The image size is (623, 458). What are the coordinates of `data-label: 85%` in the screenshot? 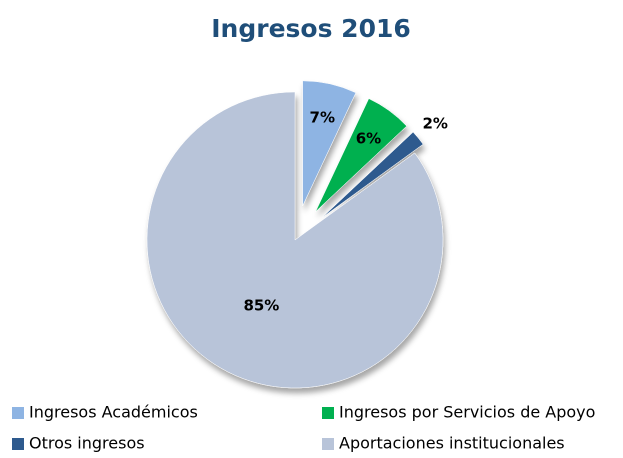 It's located at (261, 305).